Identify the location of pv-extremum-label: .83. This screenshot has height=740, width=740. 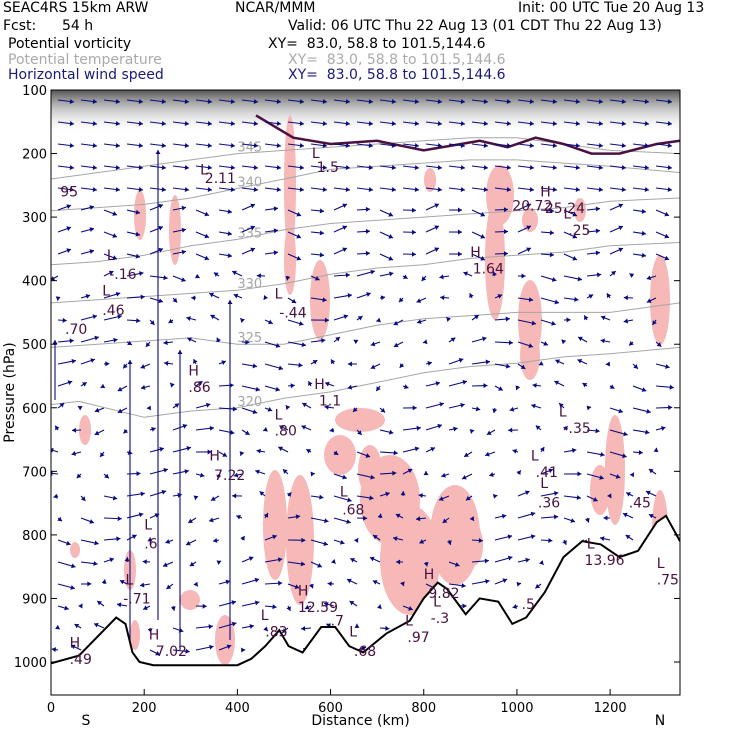
(276, 633).